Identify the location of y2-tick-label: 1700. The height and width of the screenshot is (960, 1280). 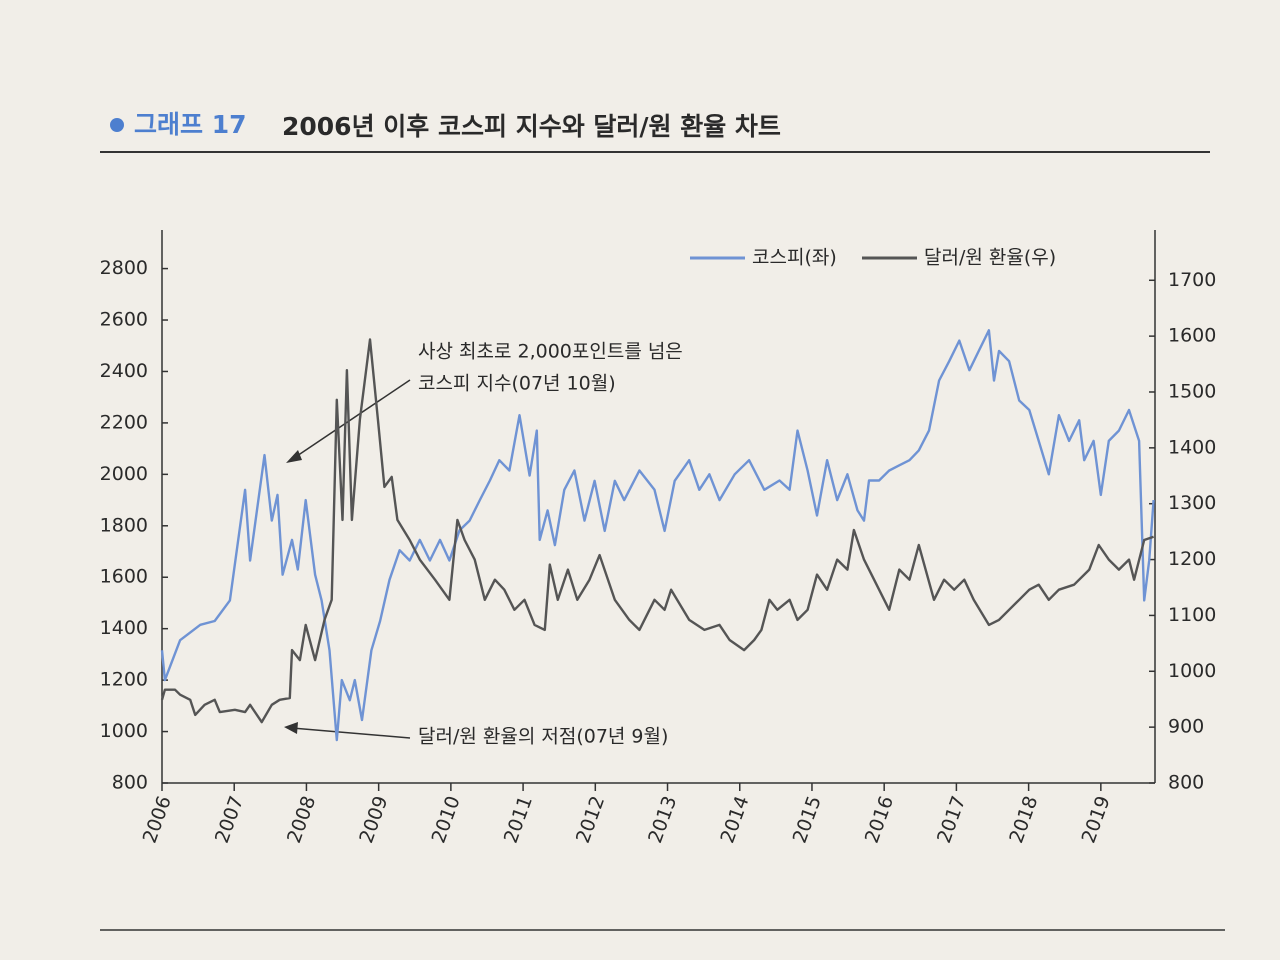
(1192, 280).